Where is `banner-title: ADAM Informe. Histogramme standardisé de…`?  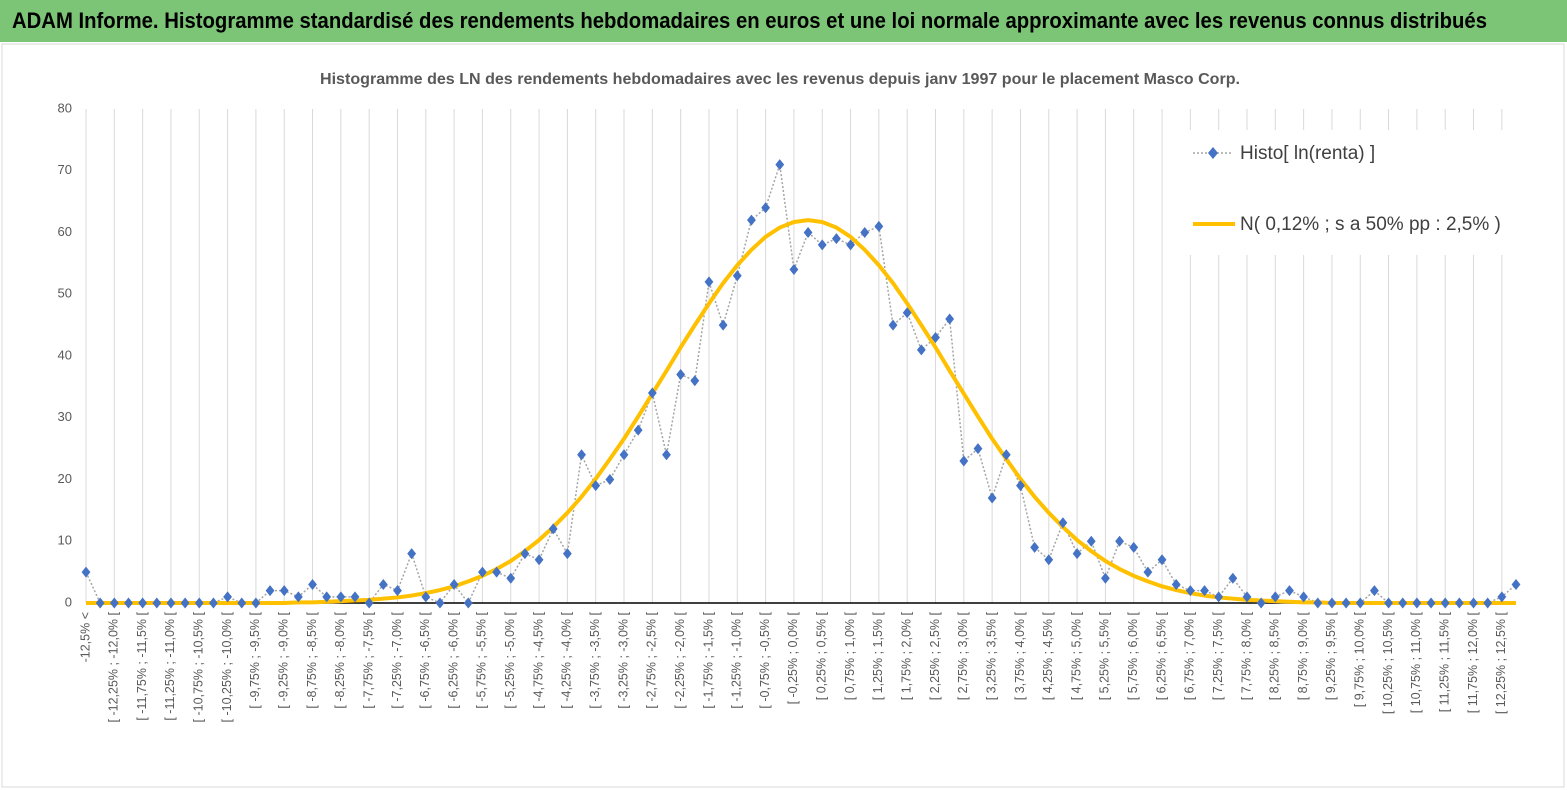 banner-title: ADAM Informe. Histogramme standardisé de… is located at coordinates (749, 20).